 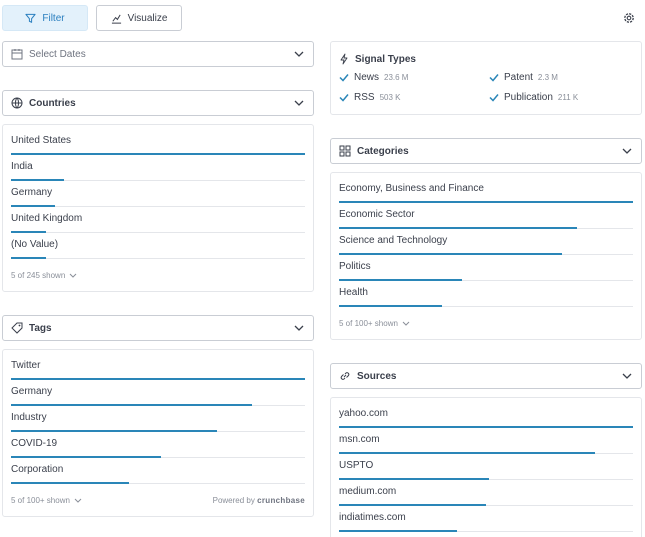 I want to click on source-item: USPTO, so click(x=486, y=467).